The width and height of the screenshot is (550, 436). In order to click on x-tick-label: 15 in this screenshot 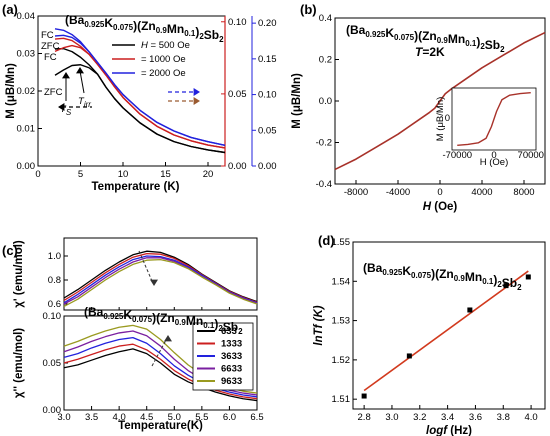, I will do `click(165, 174)`.